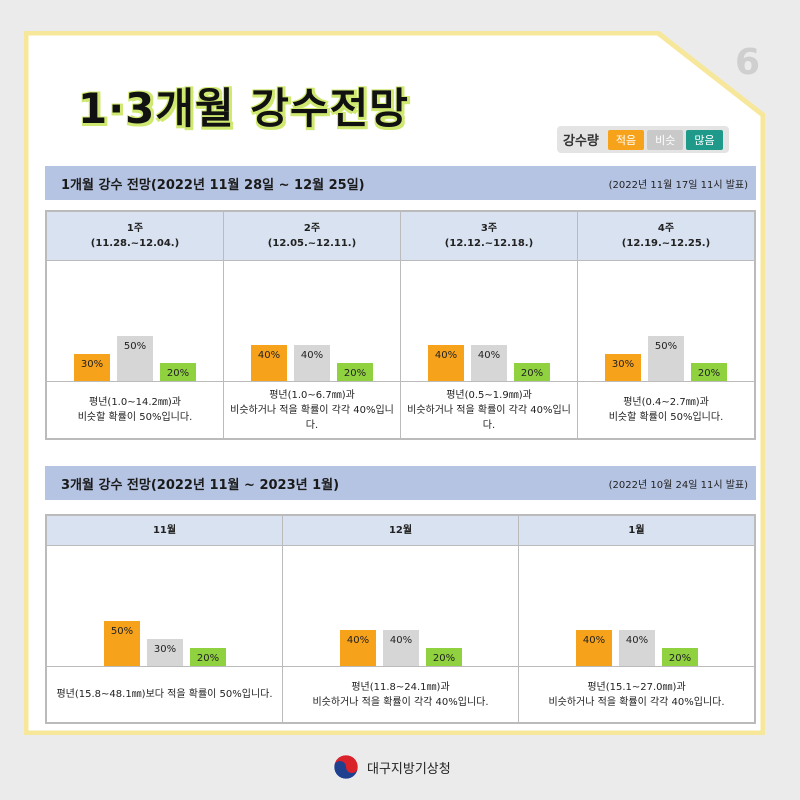 The height and width of the screenshot is (800, 800). I want to click on one-month-title: 1개월 강수 전망(2022년 11월 28일 ~ 12월 25일), so click(213, 185).